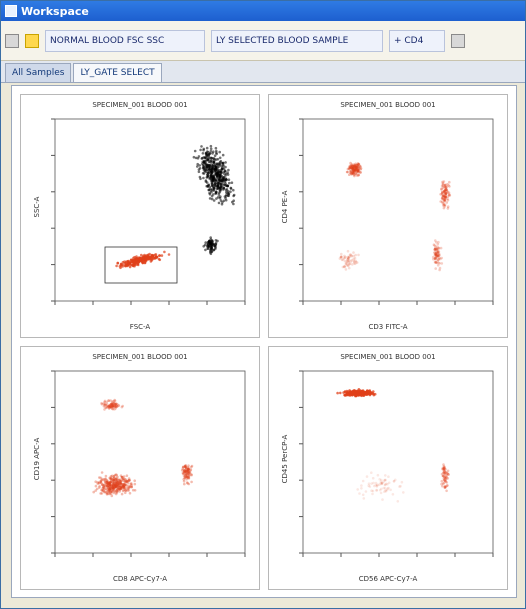  Describe the element at coordinates (417, 40) in the screenshot. I see `toolbar-button-cd4: + CD4` at that location.